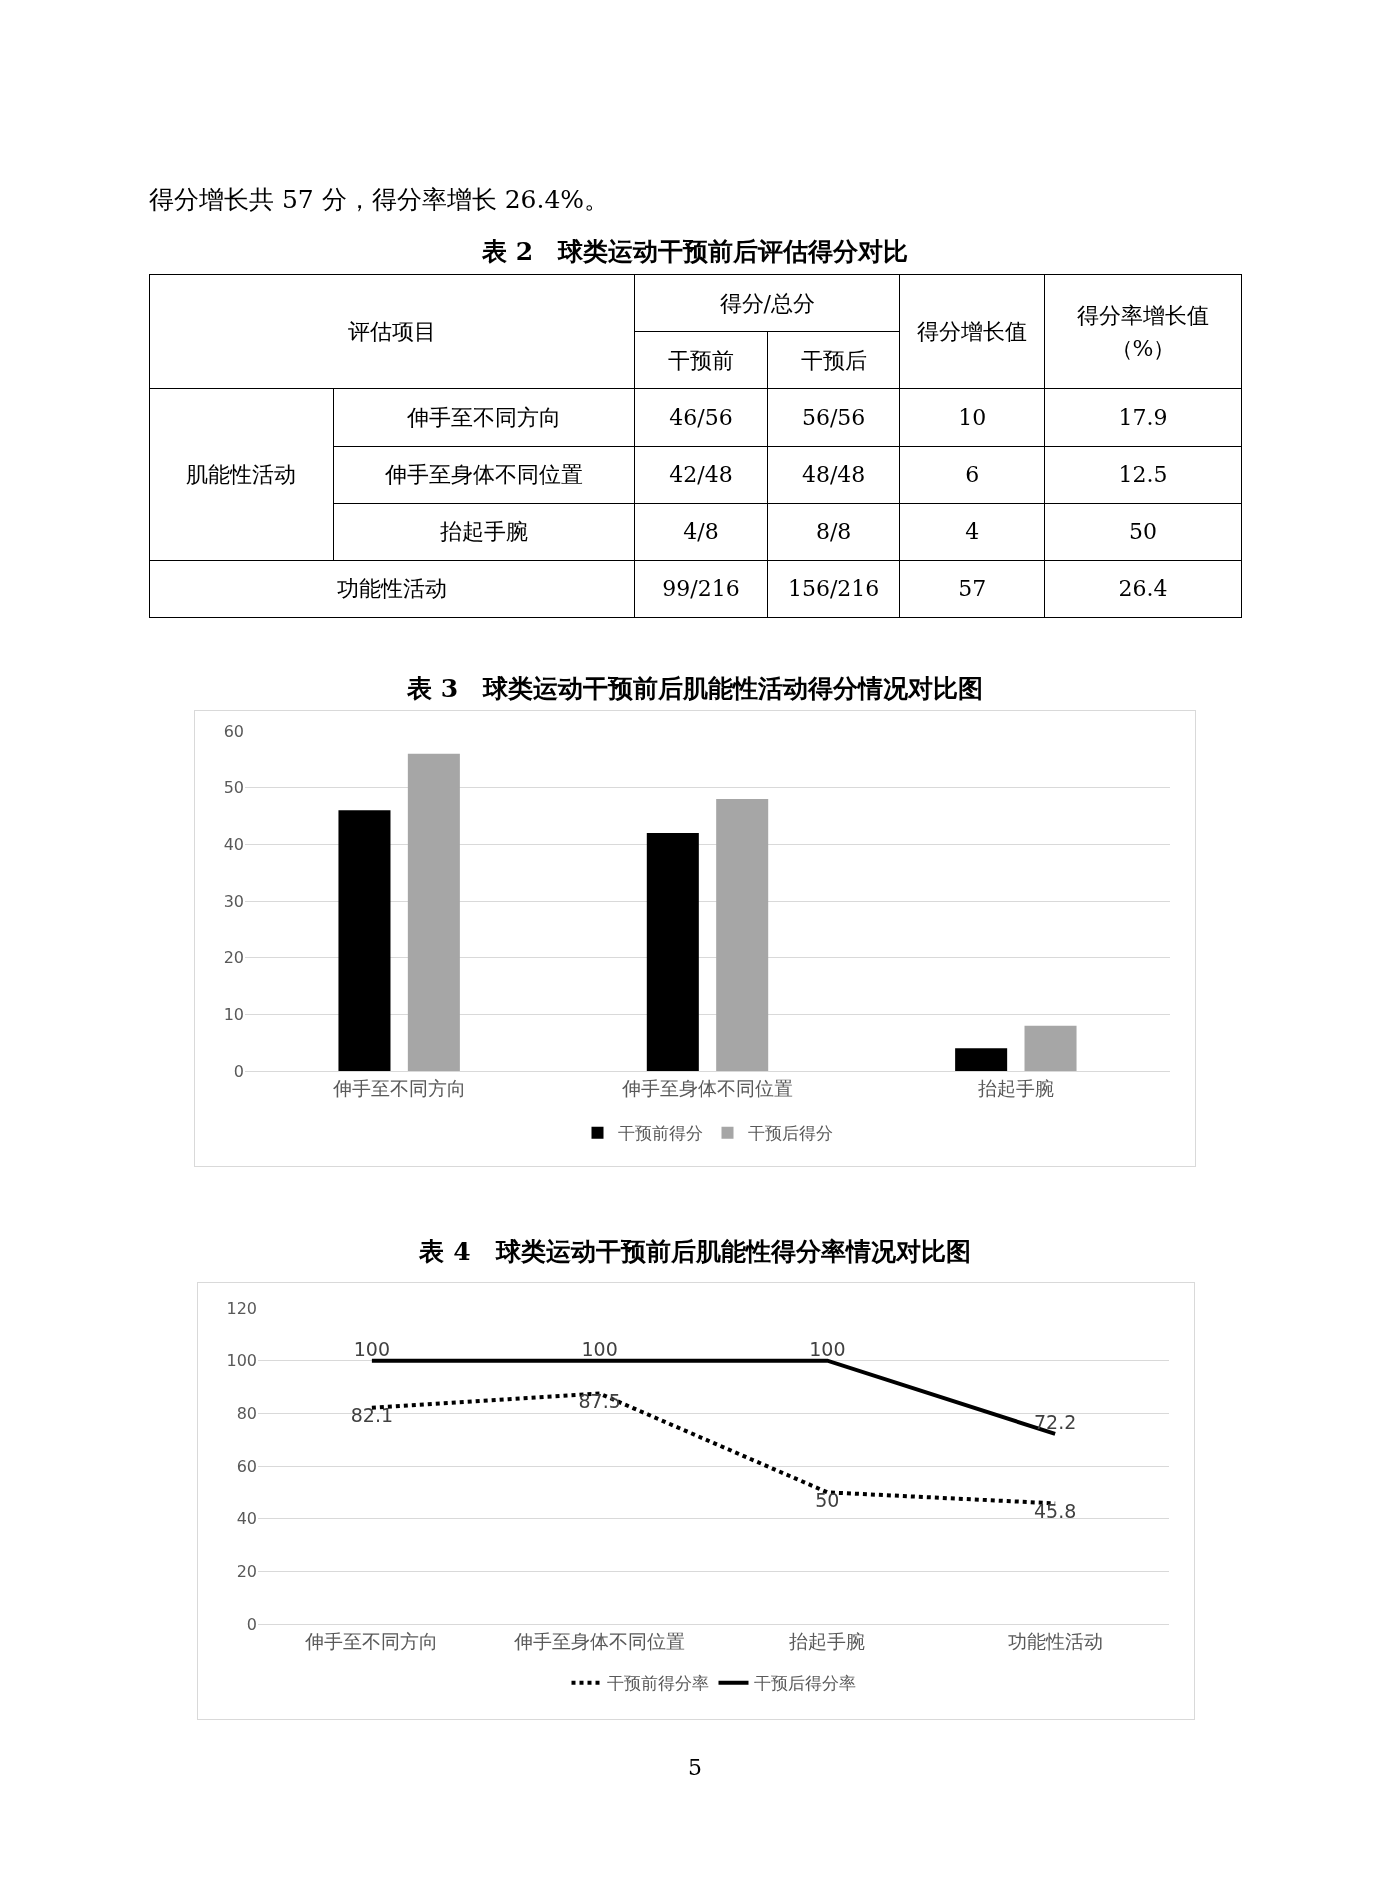  I want to click on y-tick-label: 50, so click(233, 788).